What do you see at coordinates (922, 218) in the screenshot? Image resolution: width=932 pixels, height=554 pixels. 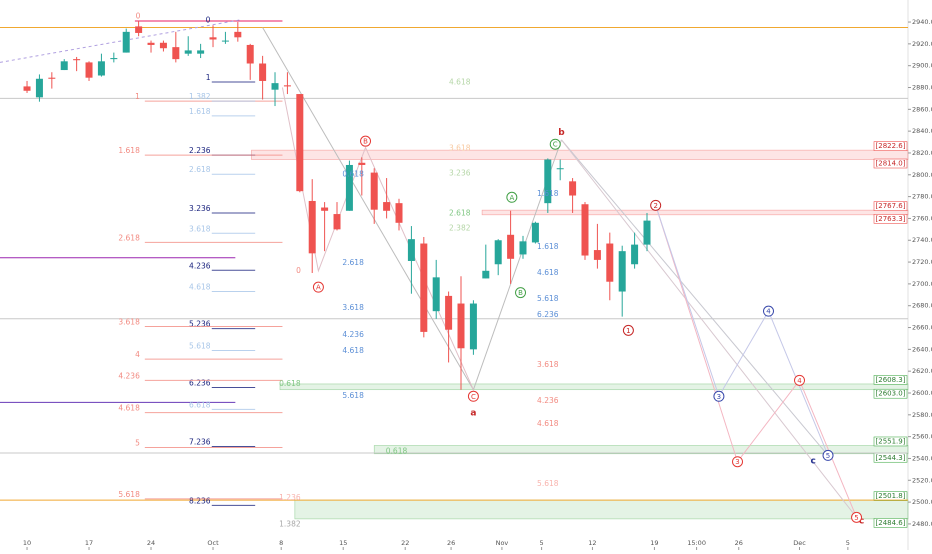 I see `y-tick-label: 2760.0` at bounding box center [922, 218].